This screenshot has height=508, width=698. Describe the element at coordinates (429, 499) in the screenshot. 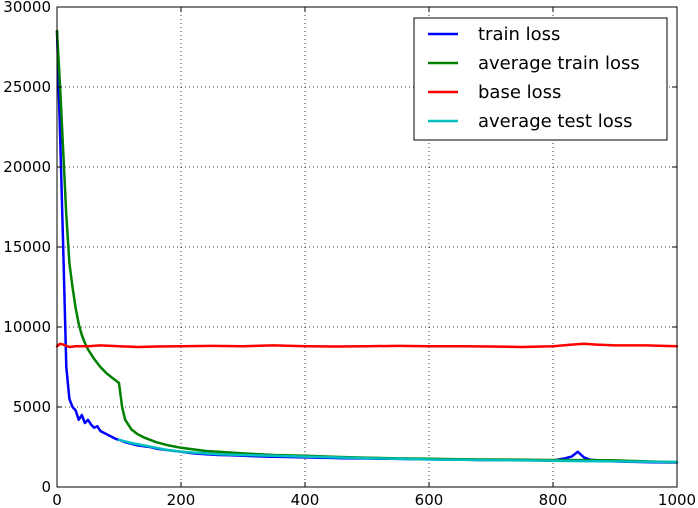

I see `x-tick-label: 600` at that location.